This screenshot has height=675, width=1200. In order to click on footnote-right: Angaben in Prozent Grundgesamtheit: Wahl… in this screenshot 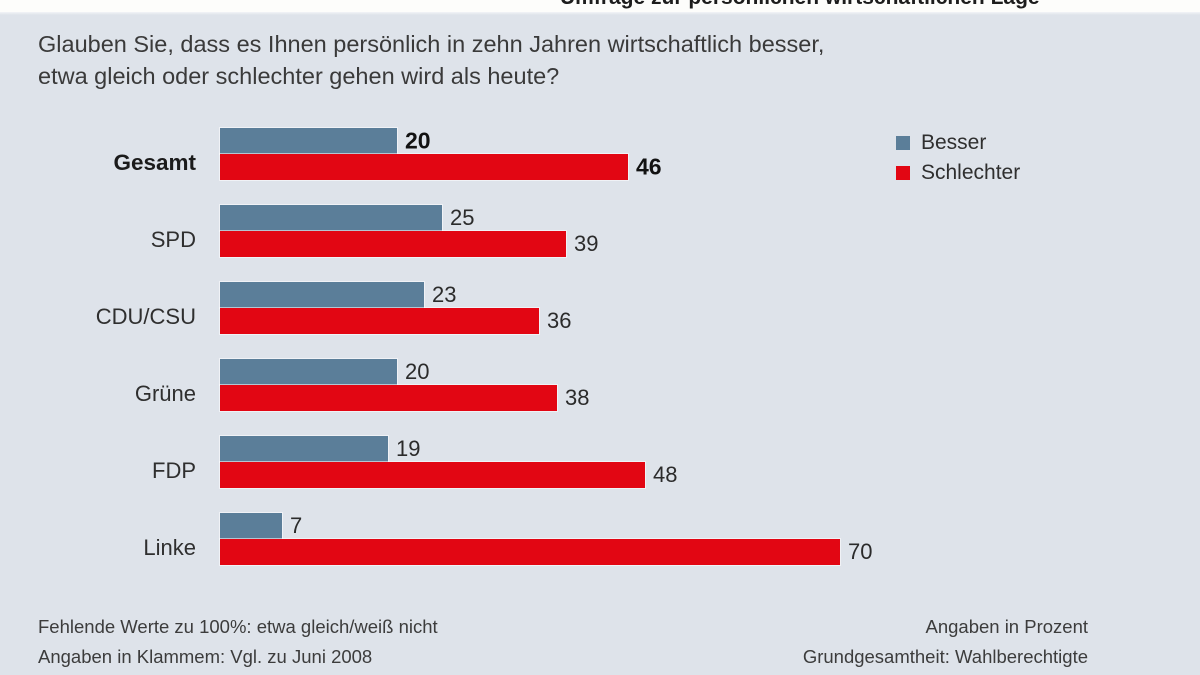, I will do `click(945, 642)`.